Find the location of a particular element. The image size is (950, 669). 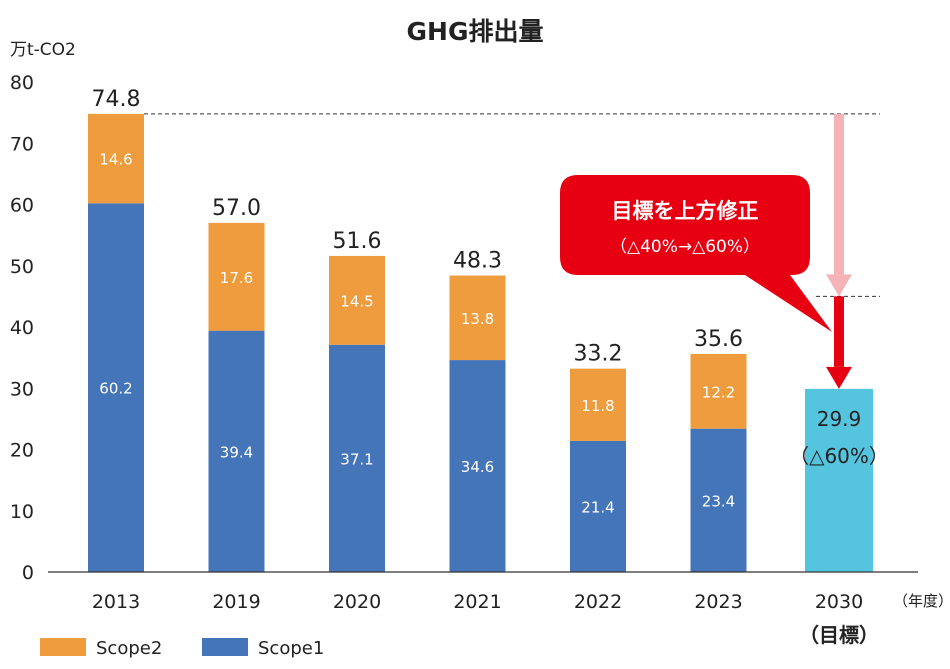

pale-arrow-head is located at coordinates (839, 285).